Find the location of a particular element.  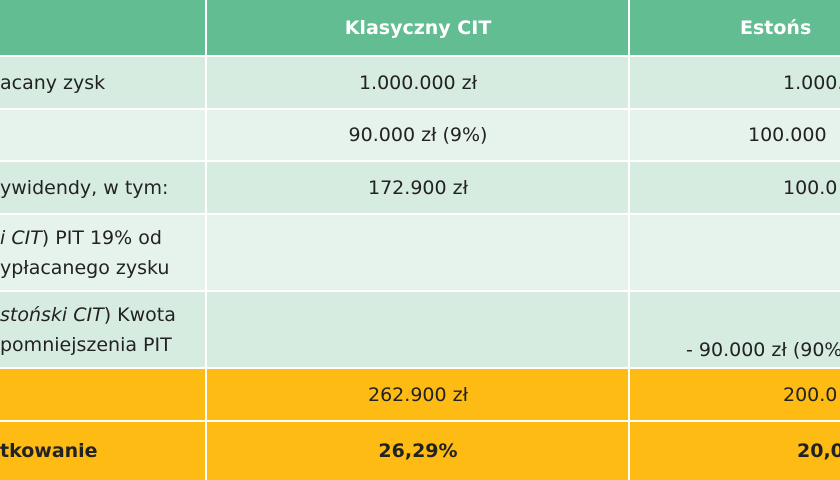

classic-value: 26,29% is located at coordinates (418, 451).